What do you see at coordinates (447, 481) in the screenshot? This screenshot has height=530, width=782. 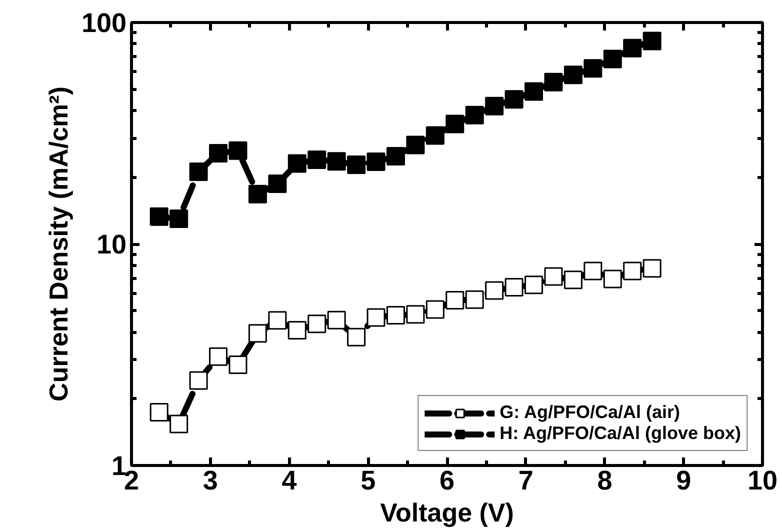 I see `x-tick-label: 6` at bounding box center [447, 481].